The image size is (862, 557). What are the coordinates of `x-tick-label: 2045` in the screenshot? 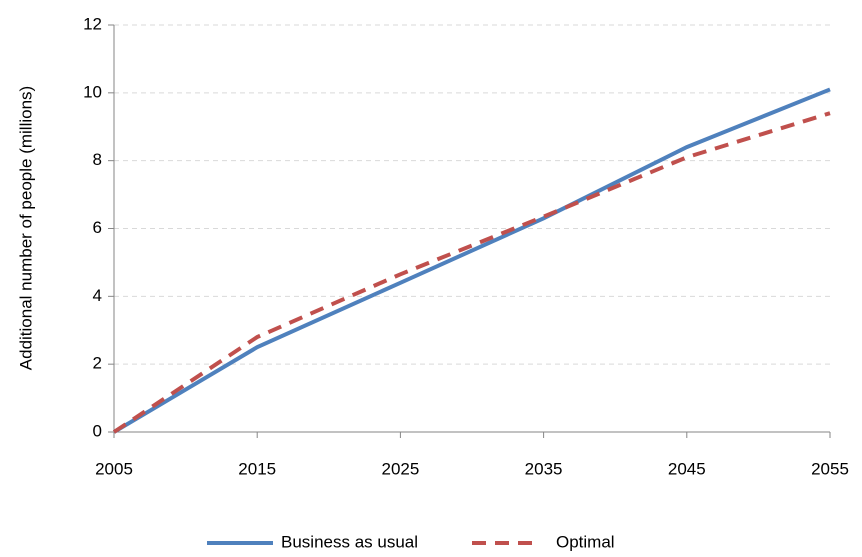 It's located at (687, 468).